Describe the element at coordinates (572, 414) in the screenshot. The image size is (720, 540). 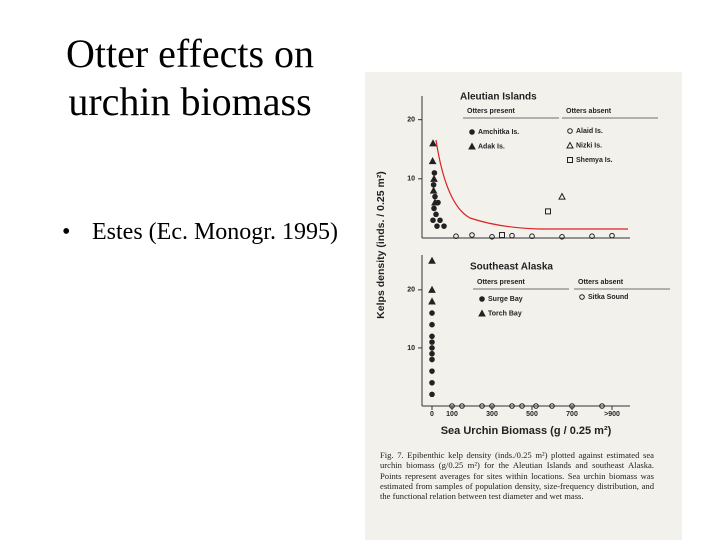
I see `x-tick-label: 700` at that location.